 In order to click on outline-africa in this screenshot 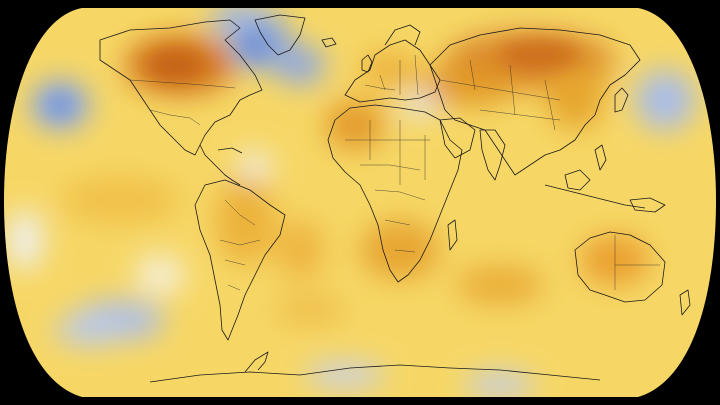, I will do `click(395, 193)`.